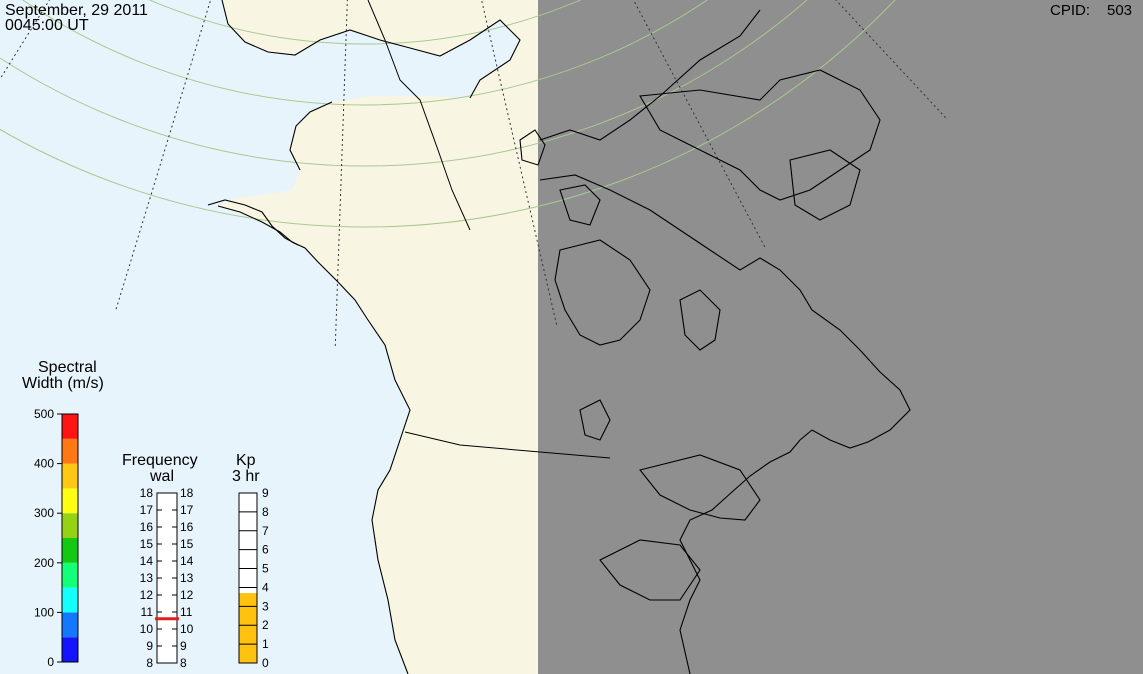 The width and height of the screenshot is (1143, 674). I want to click on kp-tick-label: 5, so click(265, 569).